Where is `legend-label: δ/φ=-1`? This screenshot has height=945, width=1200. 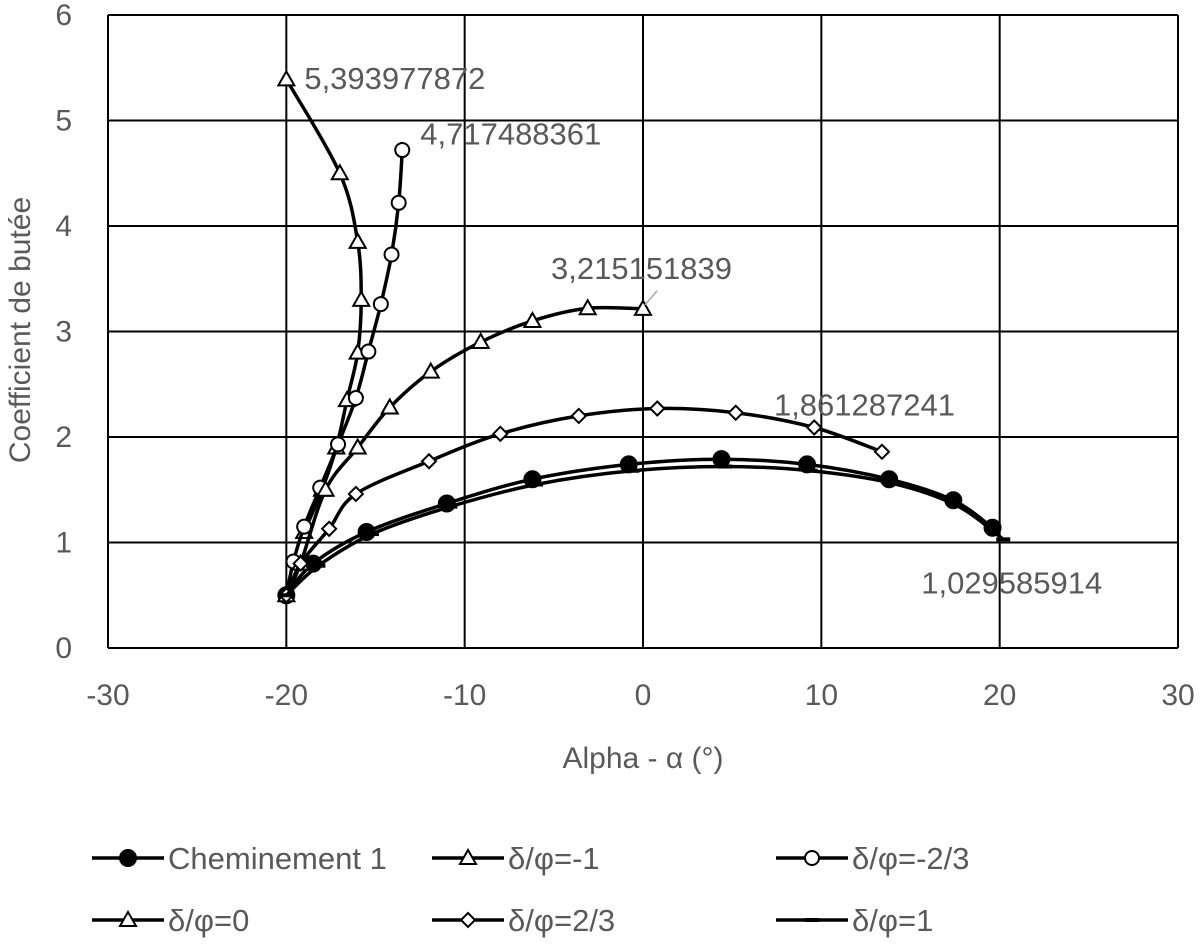 legend-label: δ/φ=-1 is located at coordinates (554, 858).